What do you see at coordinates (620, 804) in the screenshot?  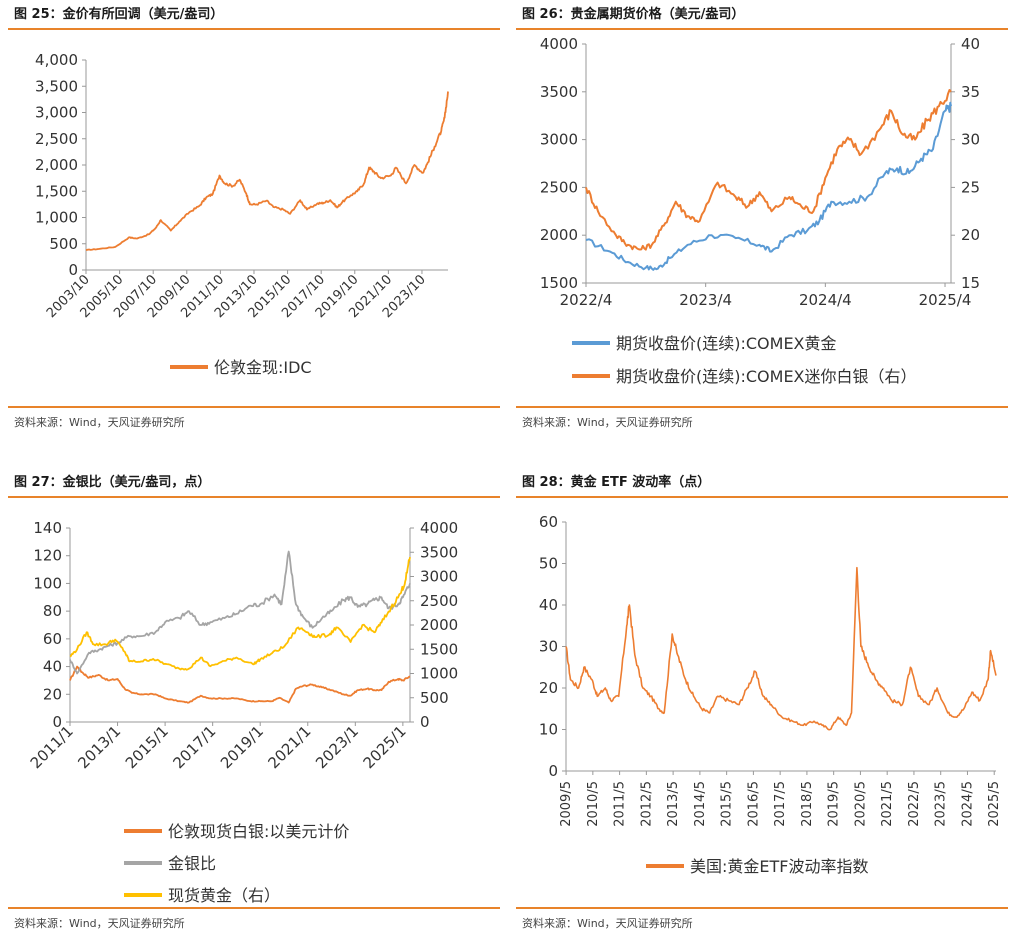 I see `x-tick-label: 2011/5` at bounding box center [620, 804].